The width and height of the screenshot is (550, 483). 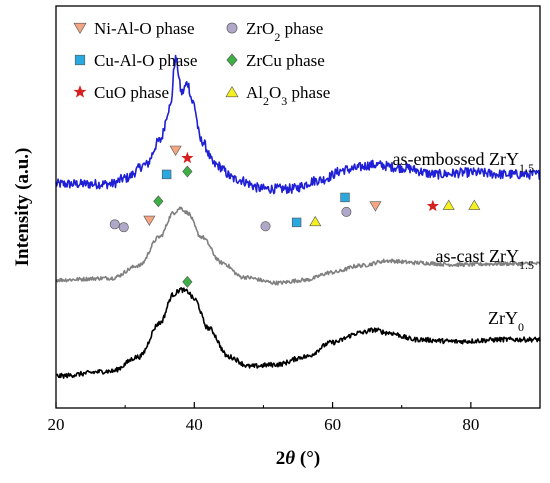 I want to click on legend-label-part: O, so click(x=275, y=92).